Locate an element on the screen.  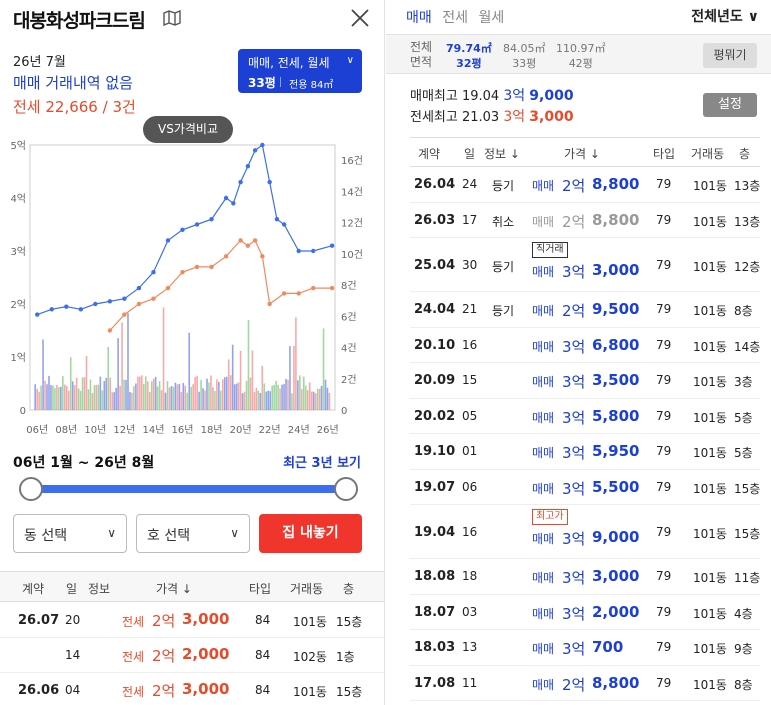
current-month: 26년 7월 is located at coordinates (39, 62).